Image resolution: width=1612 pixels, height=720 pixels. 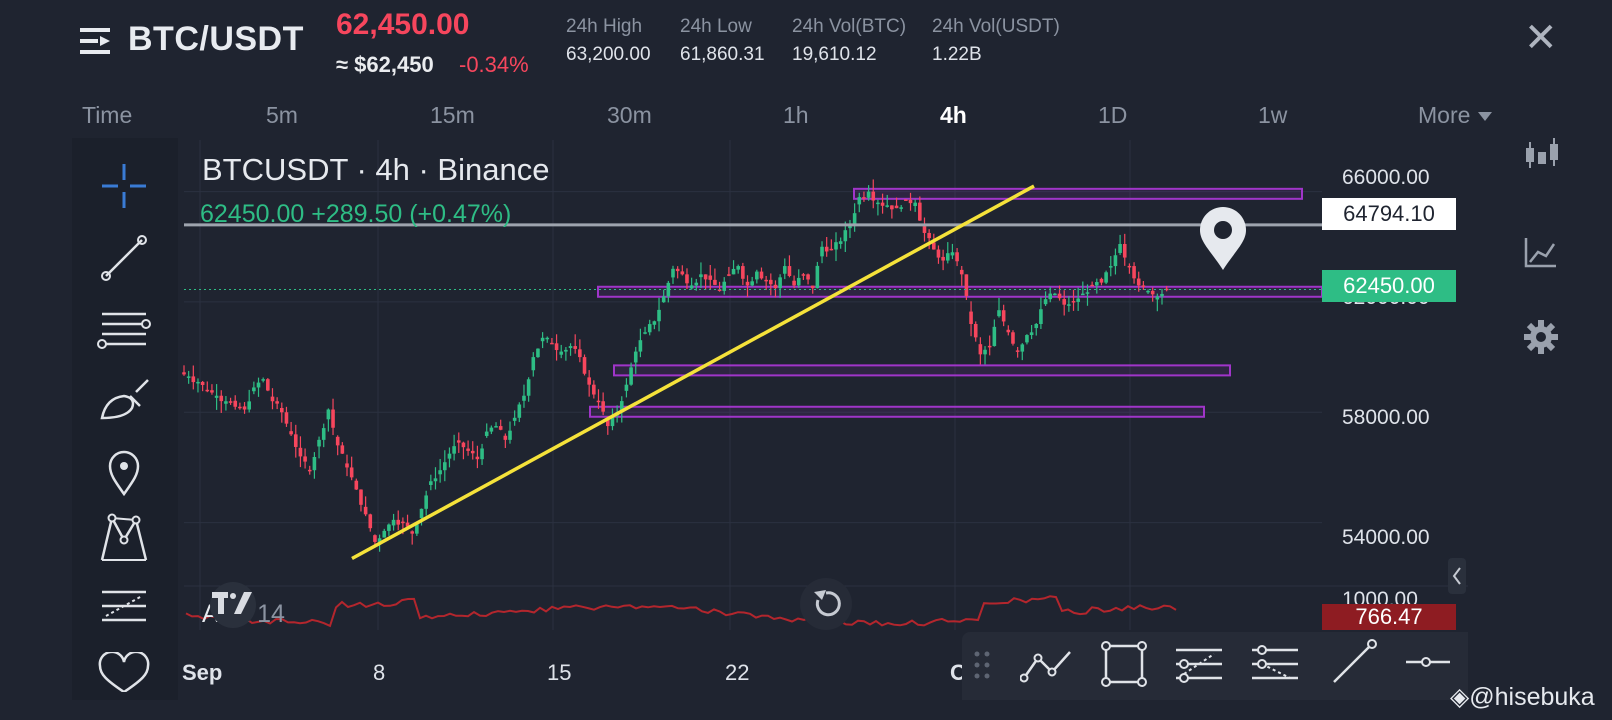 What do you see at coordinates (107, 115) in the screenshot?
I see `tf-time: Time` at bounding box center [107, 115].